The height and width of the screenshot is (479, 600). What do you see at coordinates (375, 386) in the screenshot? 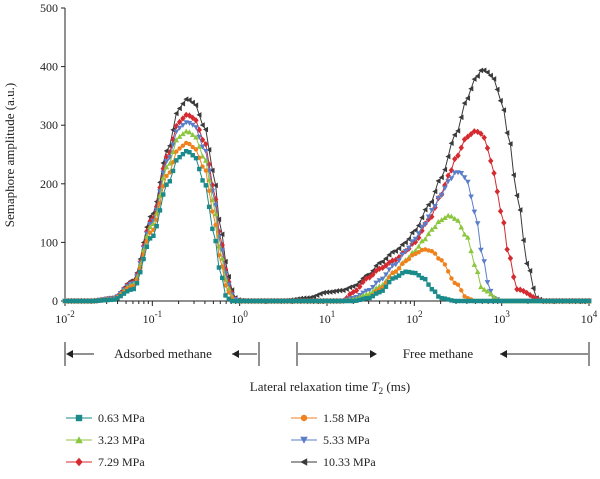
I see `x-axis-label-var: T` at bounding box center [375, 386].